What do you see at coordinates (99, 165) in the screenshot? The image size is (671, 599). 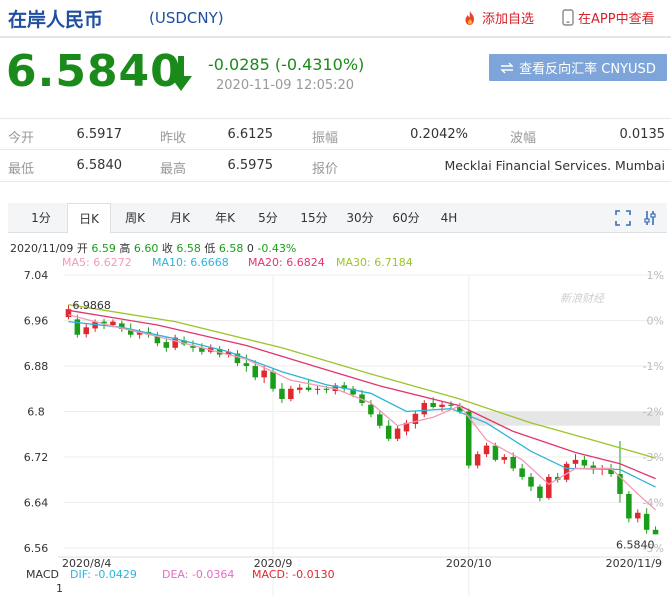 I see `stat-value-low: 6.5840` at bounding box center [99, 165].